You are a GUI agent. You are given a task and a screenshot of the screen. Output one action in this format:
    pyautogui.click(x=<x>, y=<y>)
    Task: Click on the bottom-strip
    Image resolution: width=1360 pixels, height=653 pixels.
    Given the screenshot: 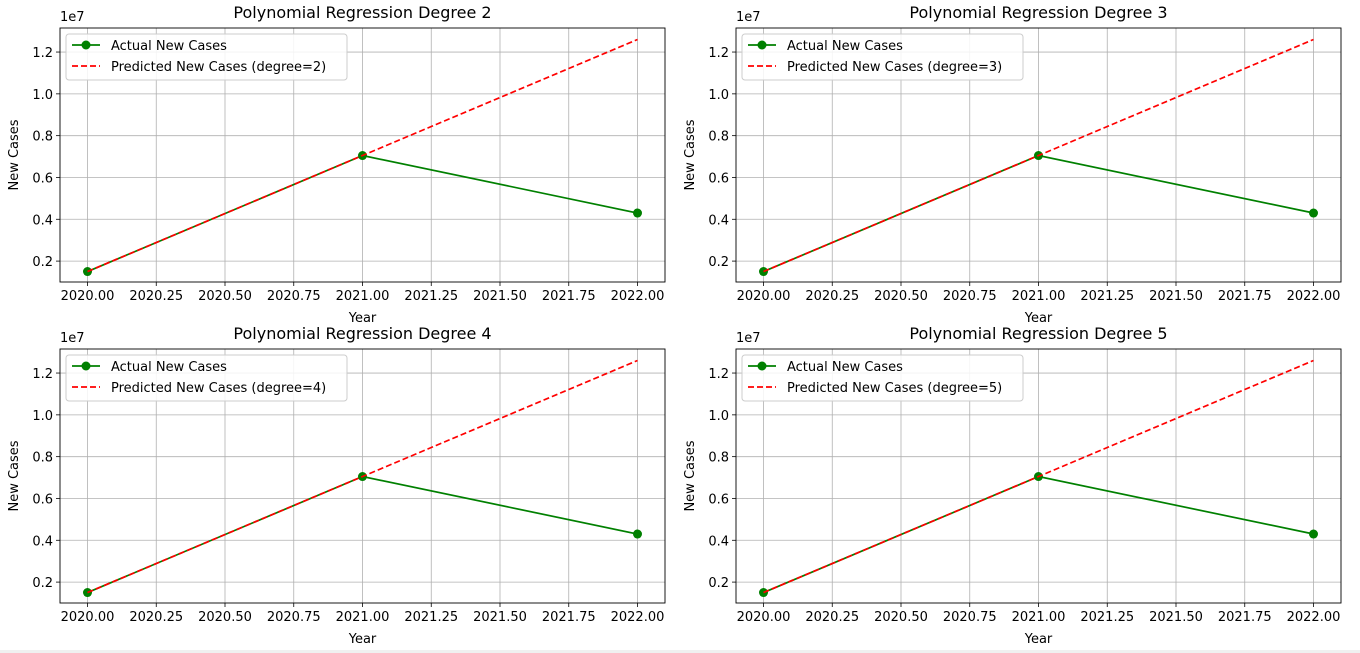 What is the action you would take?
    pyautogui.click(x=680, y=651)
    